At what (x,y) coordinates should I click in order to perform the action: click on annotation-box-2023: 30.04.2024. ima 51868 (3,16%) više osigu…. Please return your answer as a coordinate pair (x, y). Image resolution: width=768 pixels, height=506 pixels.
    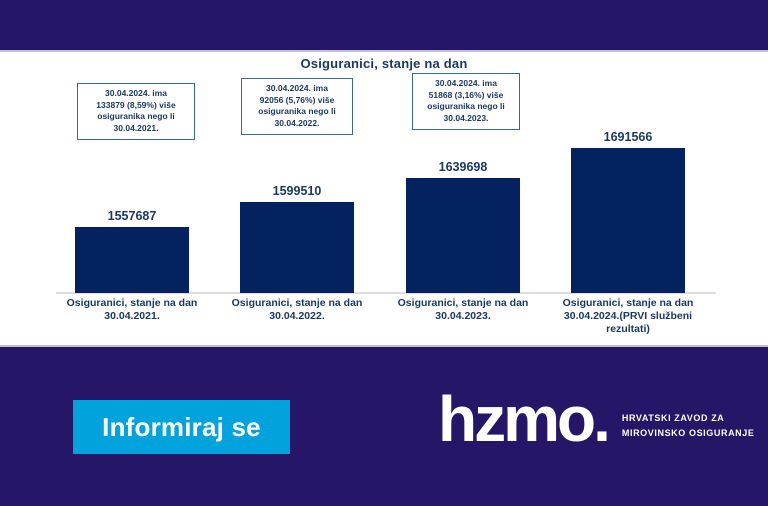
    Looking at the image, I should click on (466, 101).